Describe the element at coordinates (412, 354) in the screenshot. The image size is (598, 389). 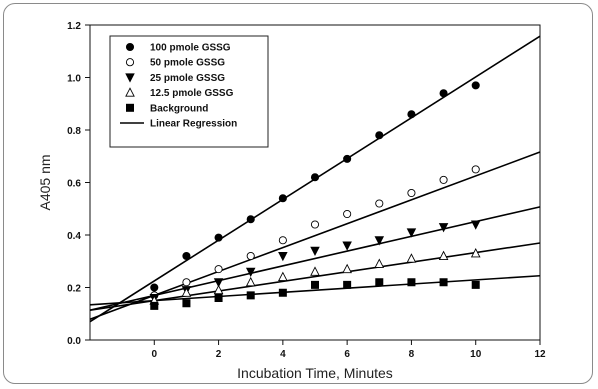
I see `x-tick-label: 8` at that location.